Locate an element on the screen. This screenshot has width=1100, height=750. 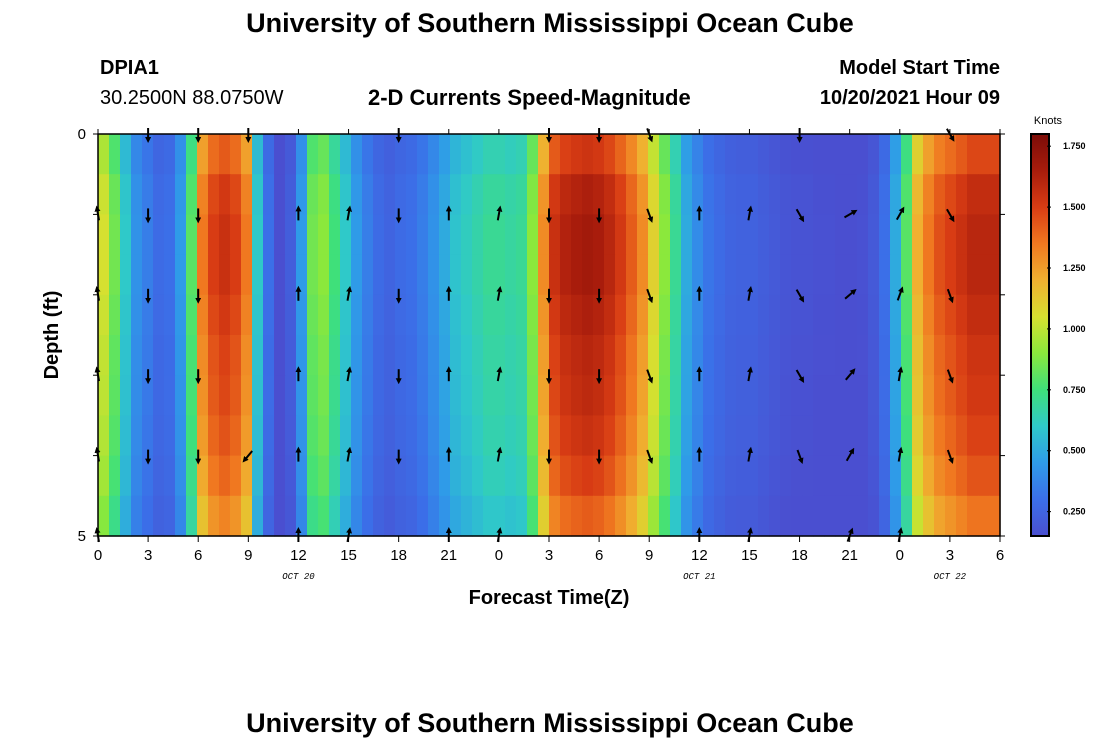
x-tick-label: 21 is located at coordinates (849, 555).